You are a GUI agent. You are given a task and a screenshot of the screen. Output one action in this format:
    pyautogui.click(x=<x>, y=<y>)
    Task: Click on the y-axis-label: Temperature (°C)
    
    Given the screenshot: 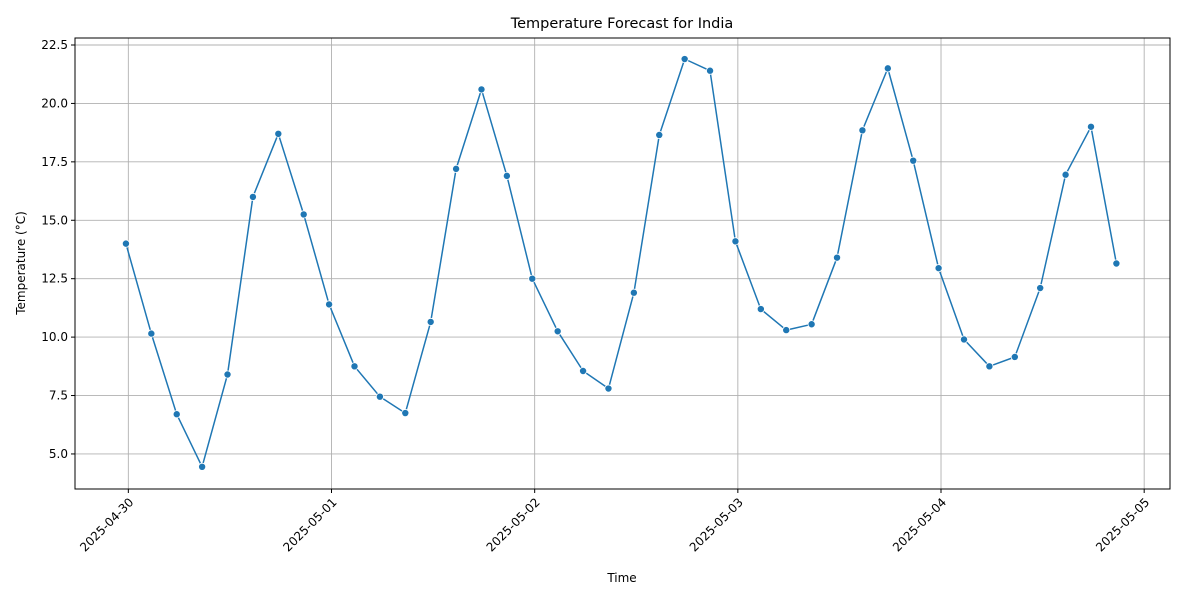 What is the action you would take?
    pyautogui.click(x=21, y=263)
    